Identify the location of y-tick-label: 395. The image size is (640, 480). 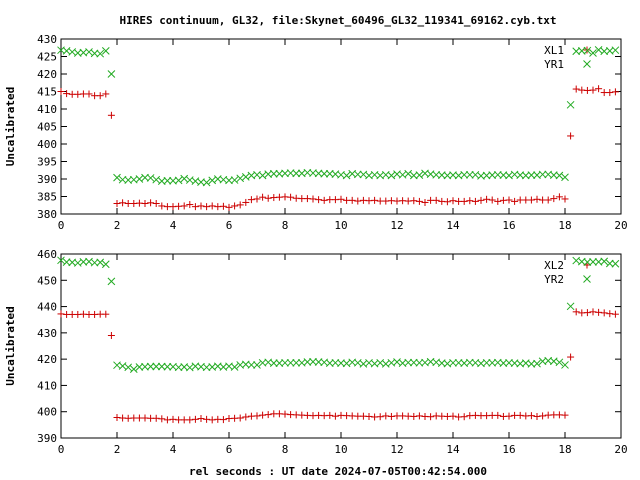
(47, 162).